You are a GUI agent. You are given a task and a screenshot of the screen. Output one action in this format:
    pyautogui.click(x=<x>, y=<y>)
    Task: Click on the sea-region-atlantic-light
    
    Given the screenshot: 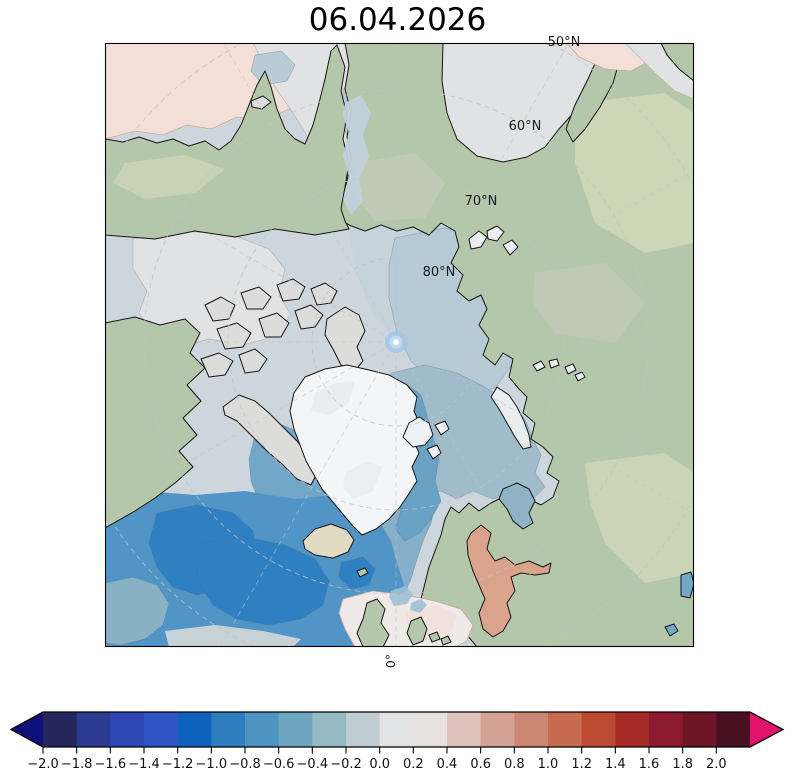 What is the action you would take?
    pyautogui.click(x=137, y=611)
    